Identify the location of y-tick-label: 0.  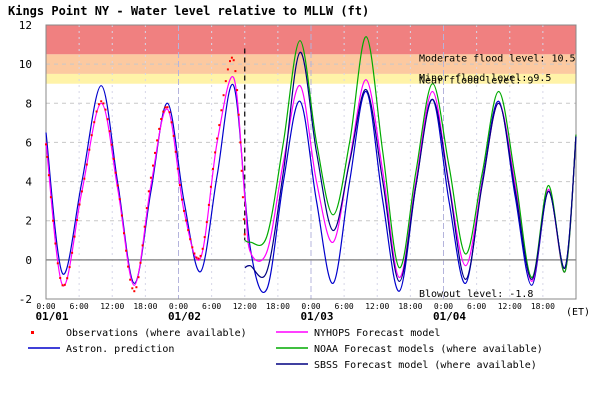
(28, 260).